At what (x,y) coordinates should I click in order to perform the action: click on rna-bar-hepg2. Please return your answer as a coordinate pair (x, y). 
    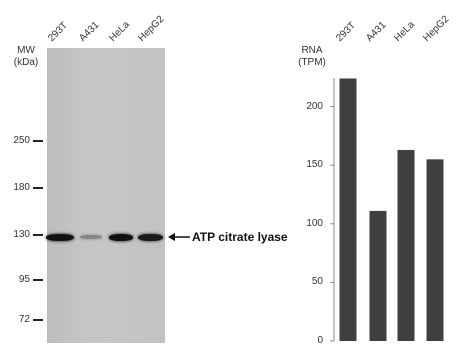
    Looking at the image, I should click on (435, 250).